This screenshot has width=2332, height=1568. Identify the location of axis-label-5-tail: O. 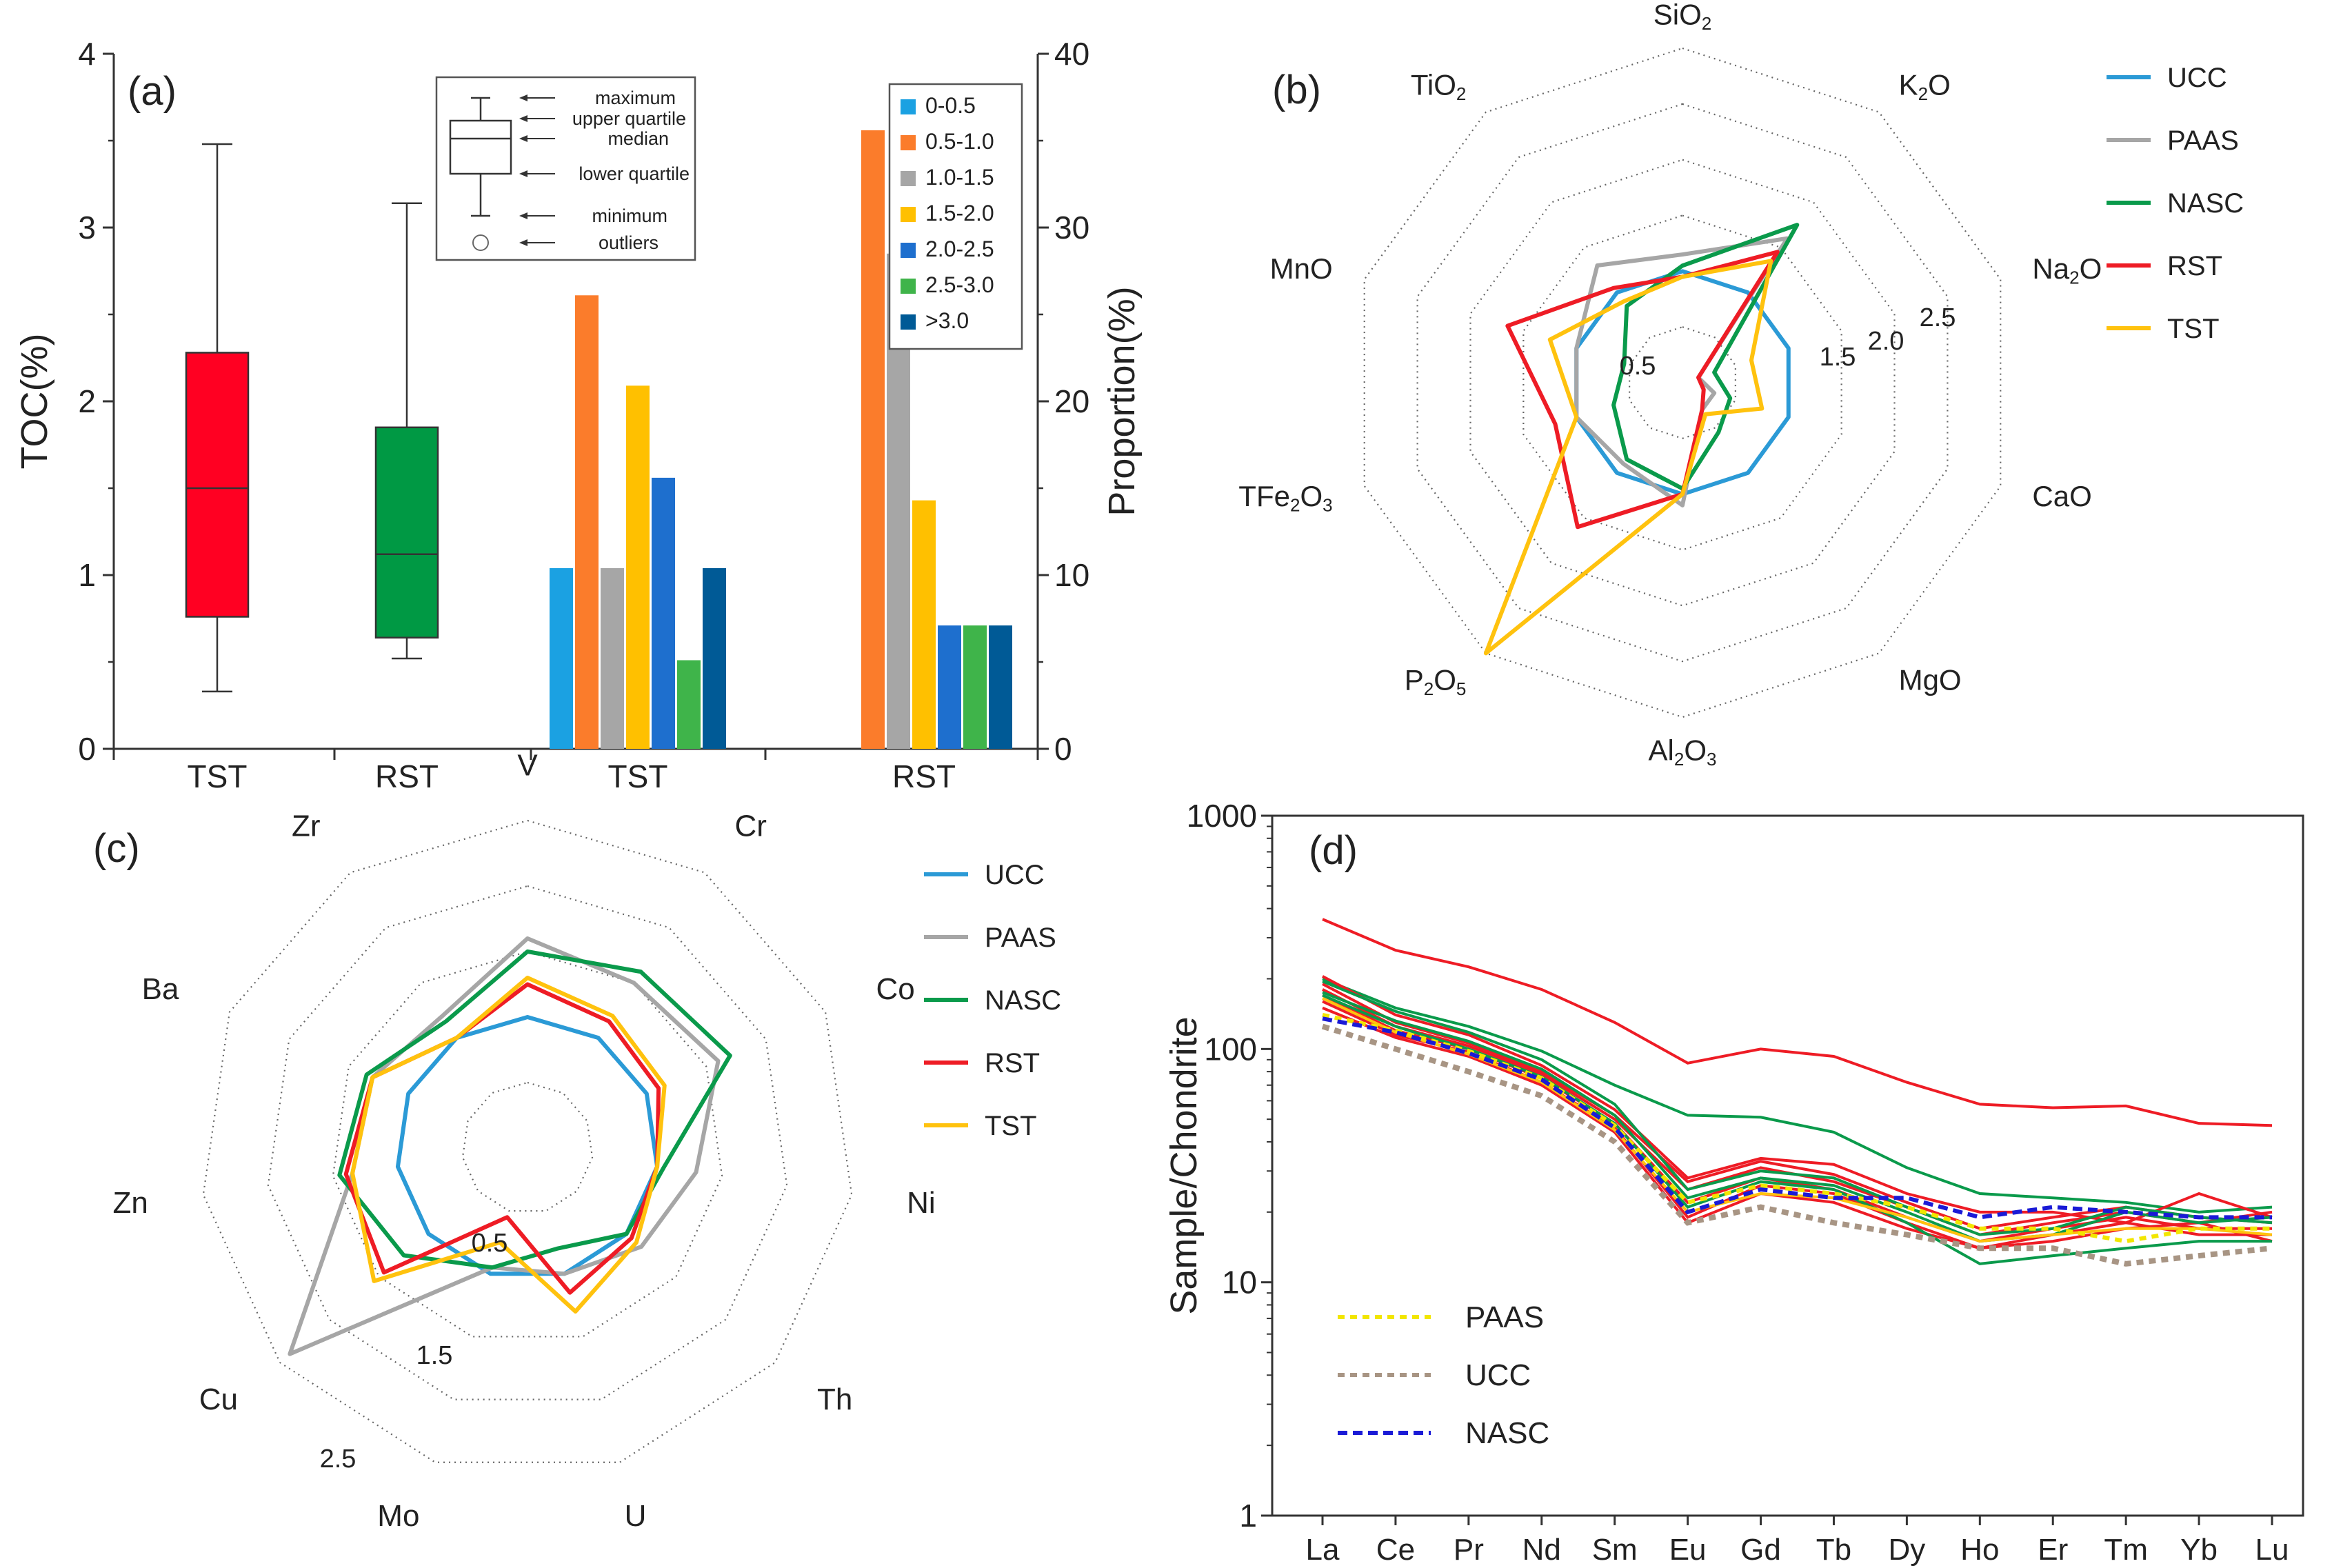
(1695, 750).